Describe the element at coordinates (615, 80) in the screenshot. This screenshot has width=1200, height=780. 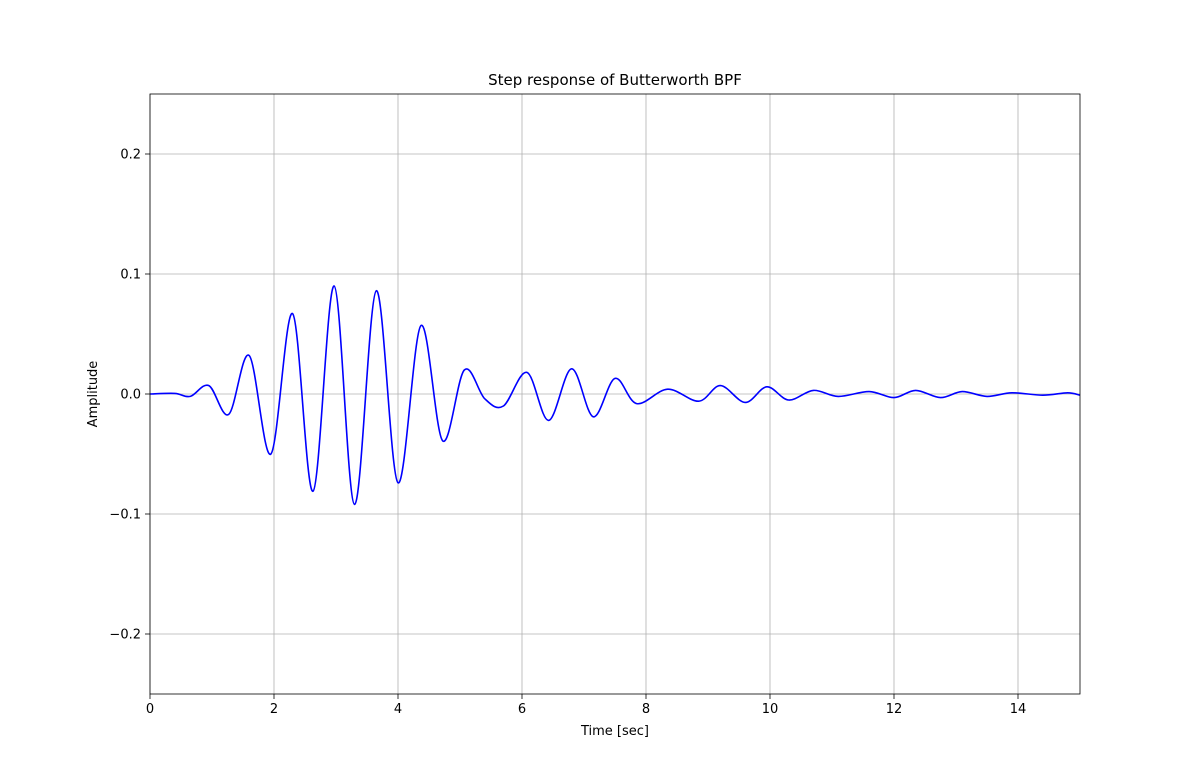
I see `chart-title: Step response of Butterworth BPF` at that location.